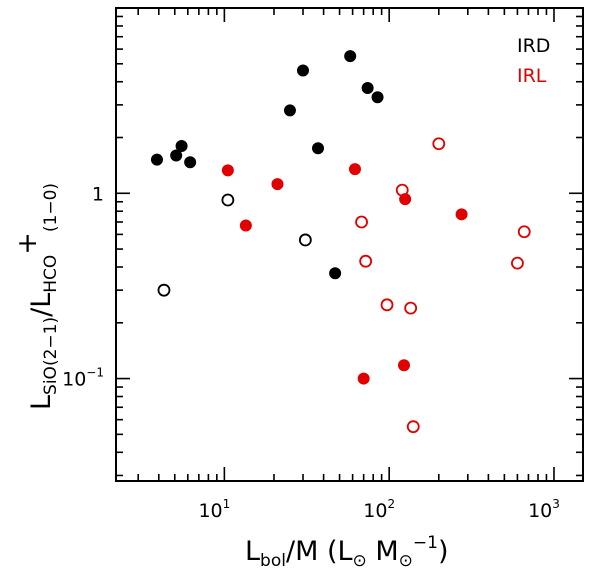 The height and width of the screenshot is (581, 600). Describe the element at coordinates (51, 356) in the screenshot. I see `y-axis-label-sub1: SiO(2−1)` at that location.